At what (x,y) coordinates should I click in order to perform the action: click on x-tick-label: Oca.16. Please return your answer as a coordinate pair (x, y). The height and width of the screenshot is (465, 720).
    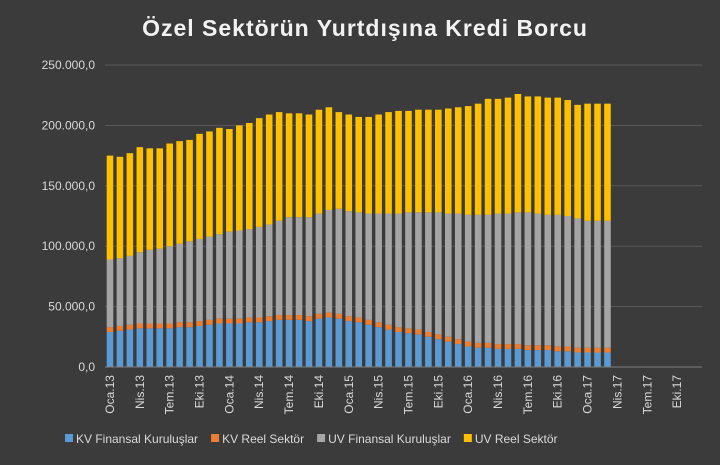
    Looking at the image, I should click on (468, 394).